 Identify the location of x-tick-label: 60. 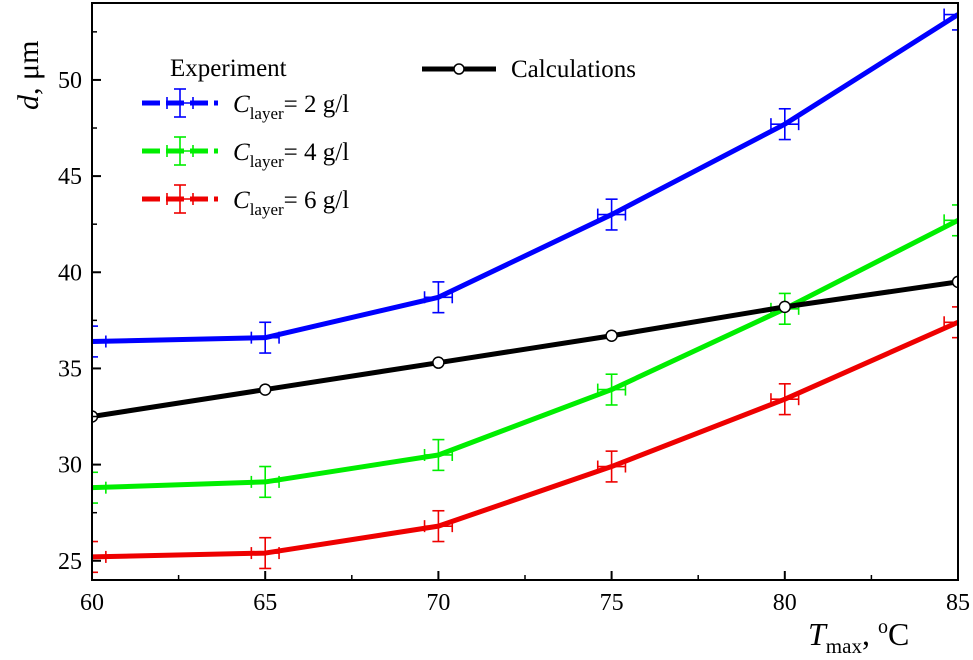
(92, 603).